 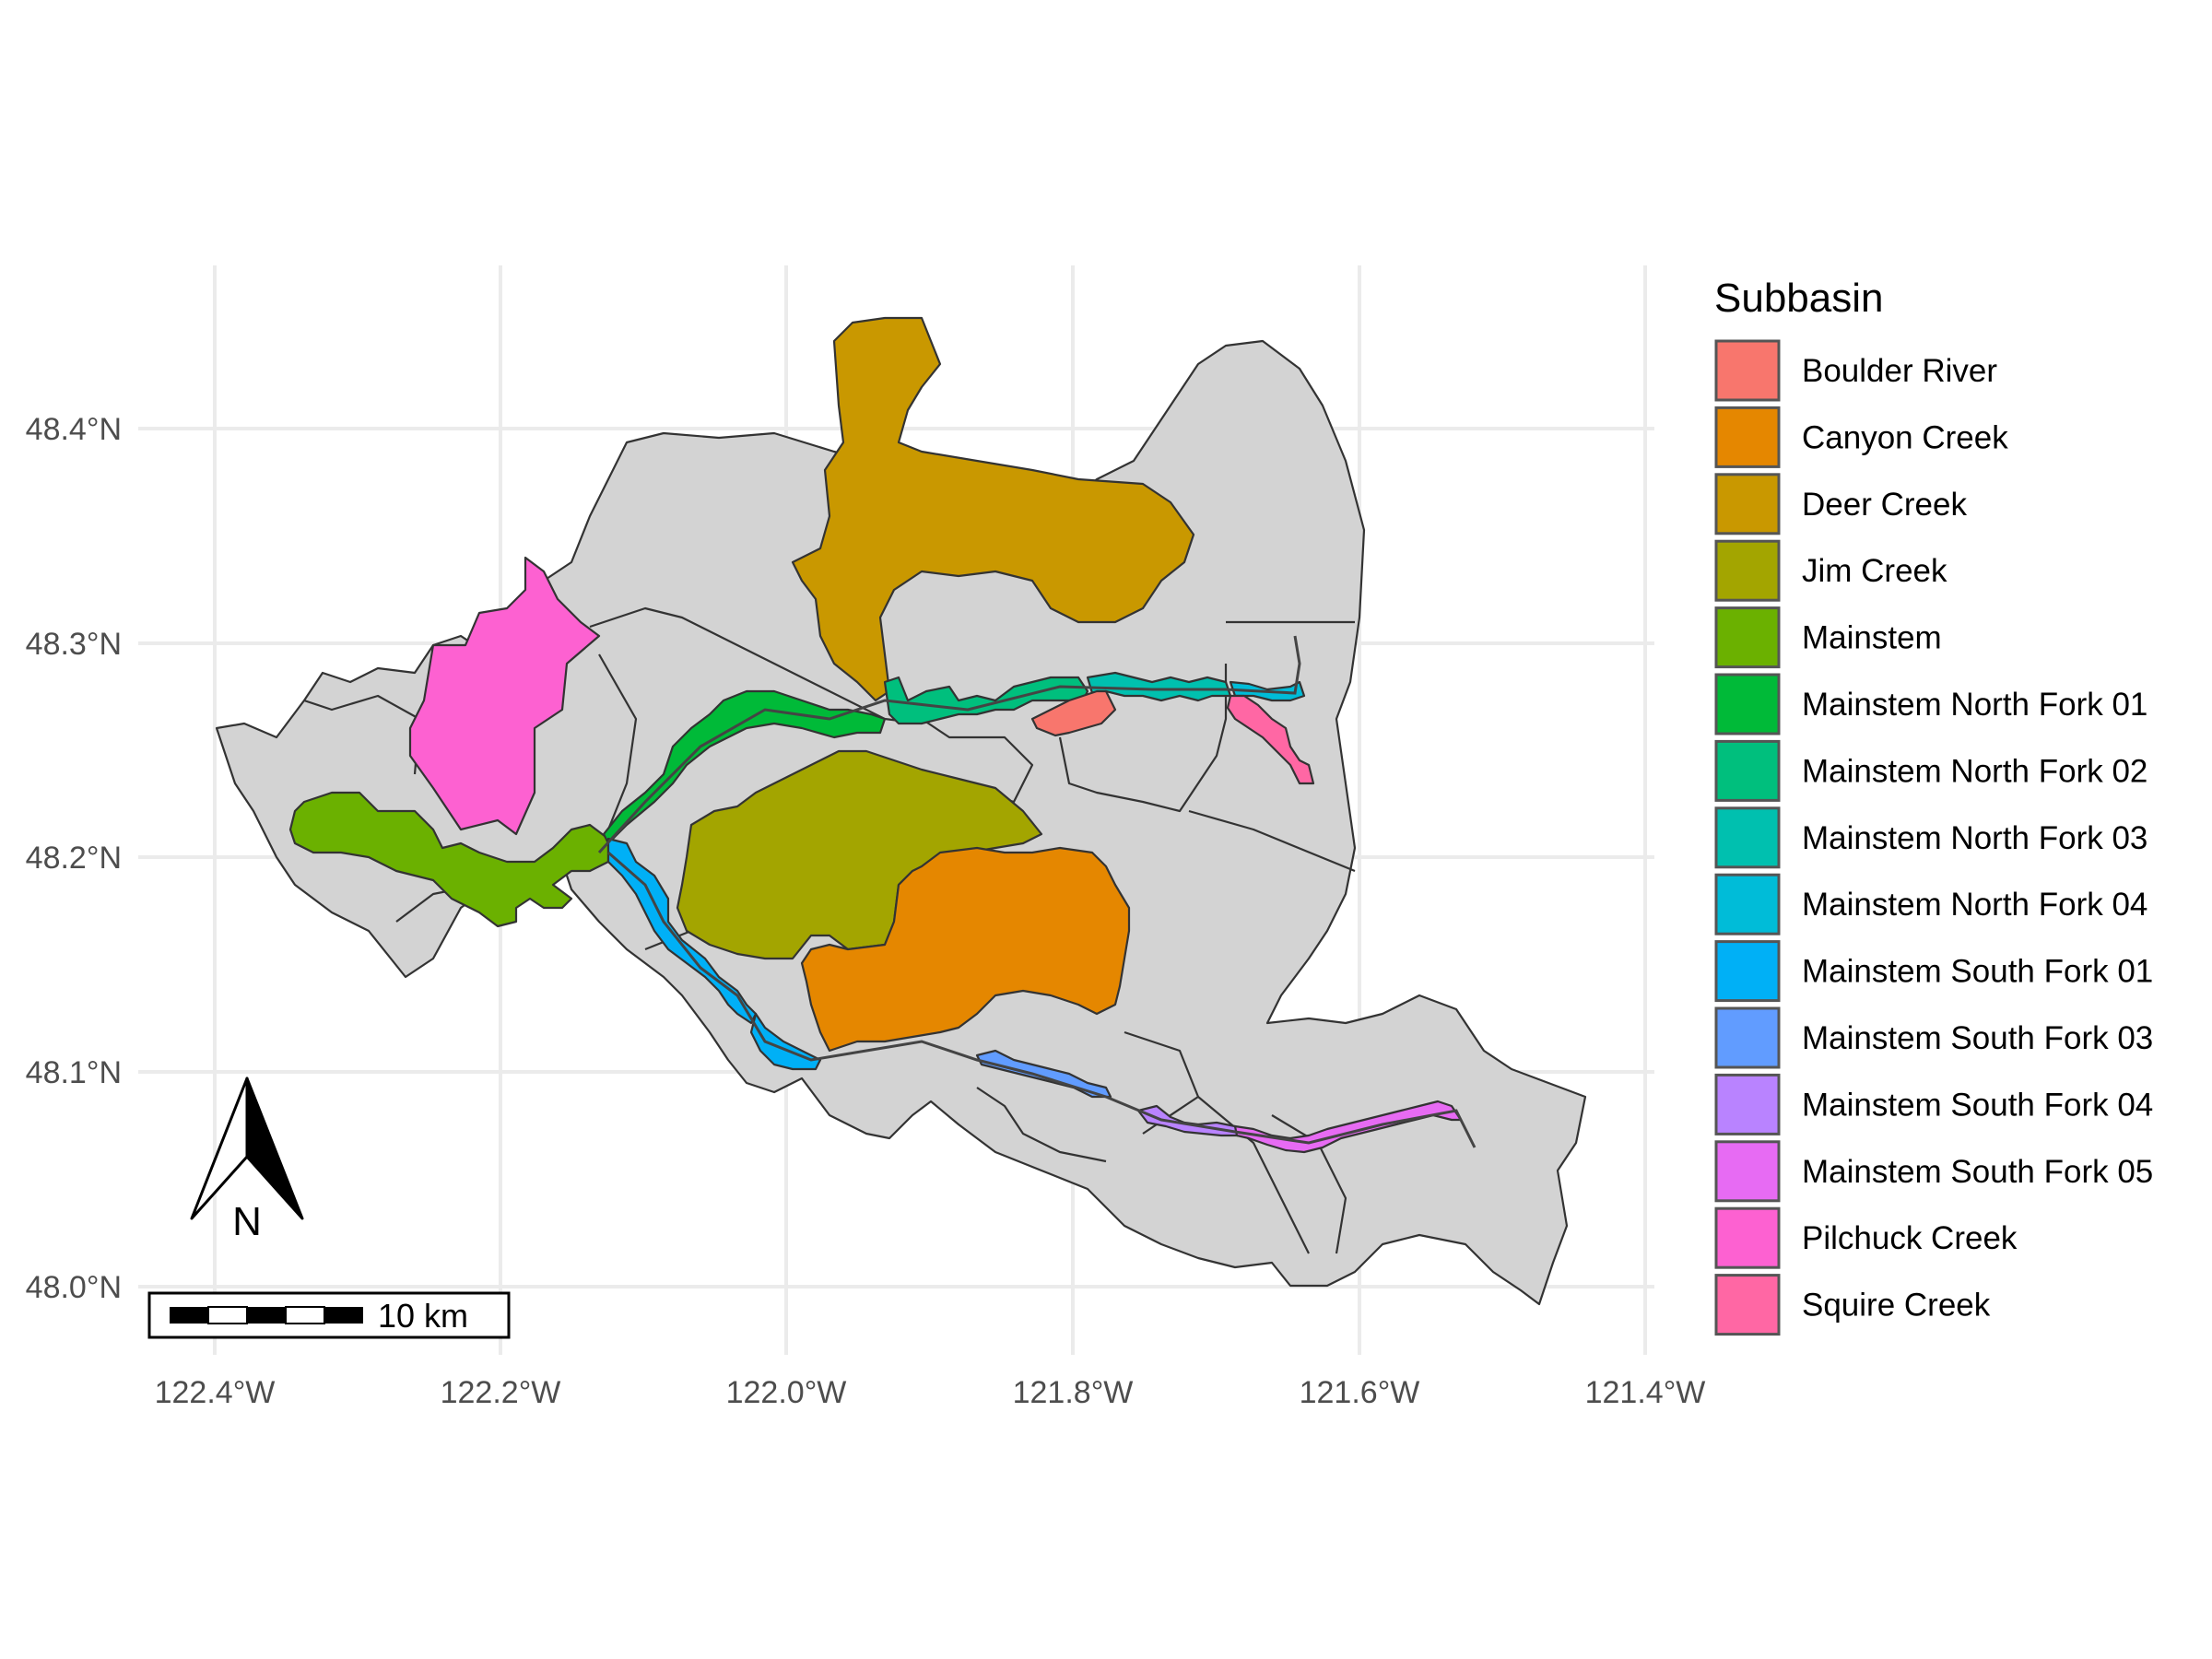 I want to click on river-north-fork, so click(x=949, y=744).